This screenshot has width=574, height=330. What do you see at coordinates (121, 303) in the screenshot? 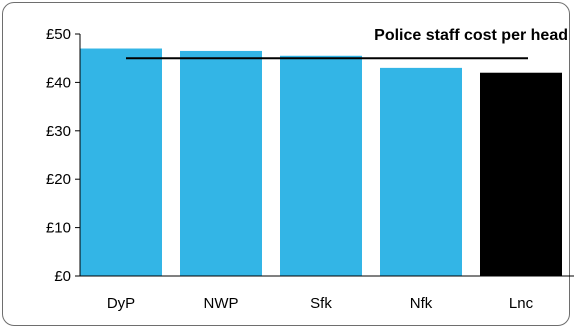
I see `x-tick-label-dyp: DyP` at bounding box center [121, 303].